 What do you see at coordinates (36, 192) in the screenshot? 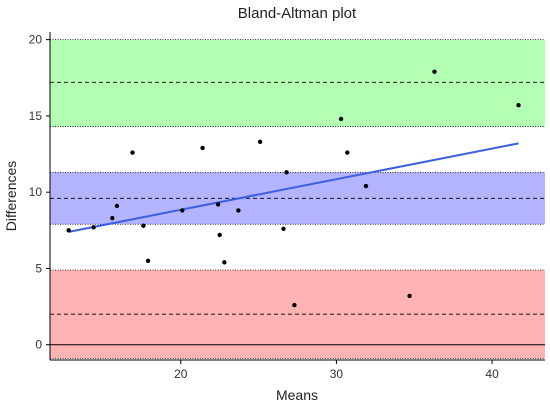
I see `y-tick-label-2: 10` at bounding box center [36, 192].